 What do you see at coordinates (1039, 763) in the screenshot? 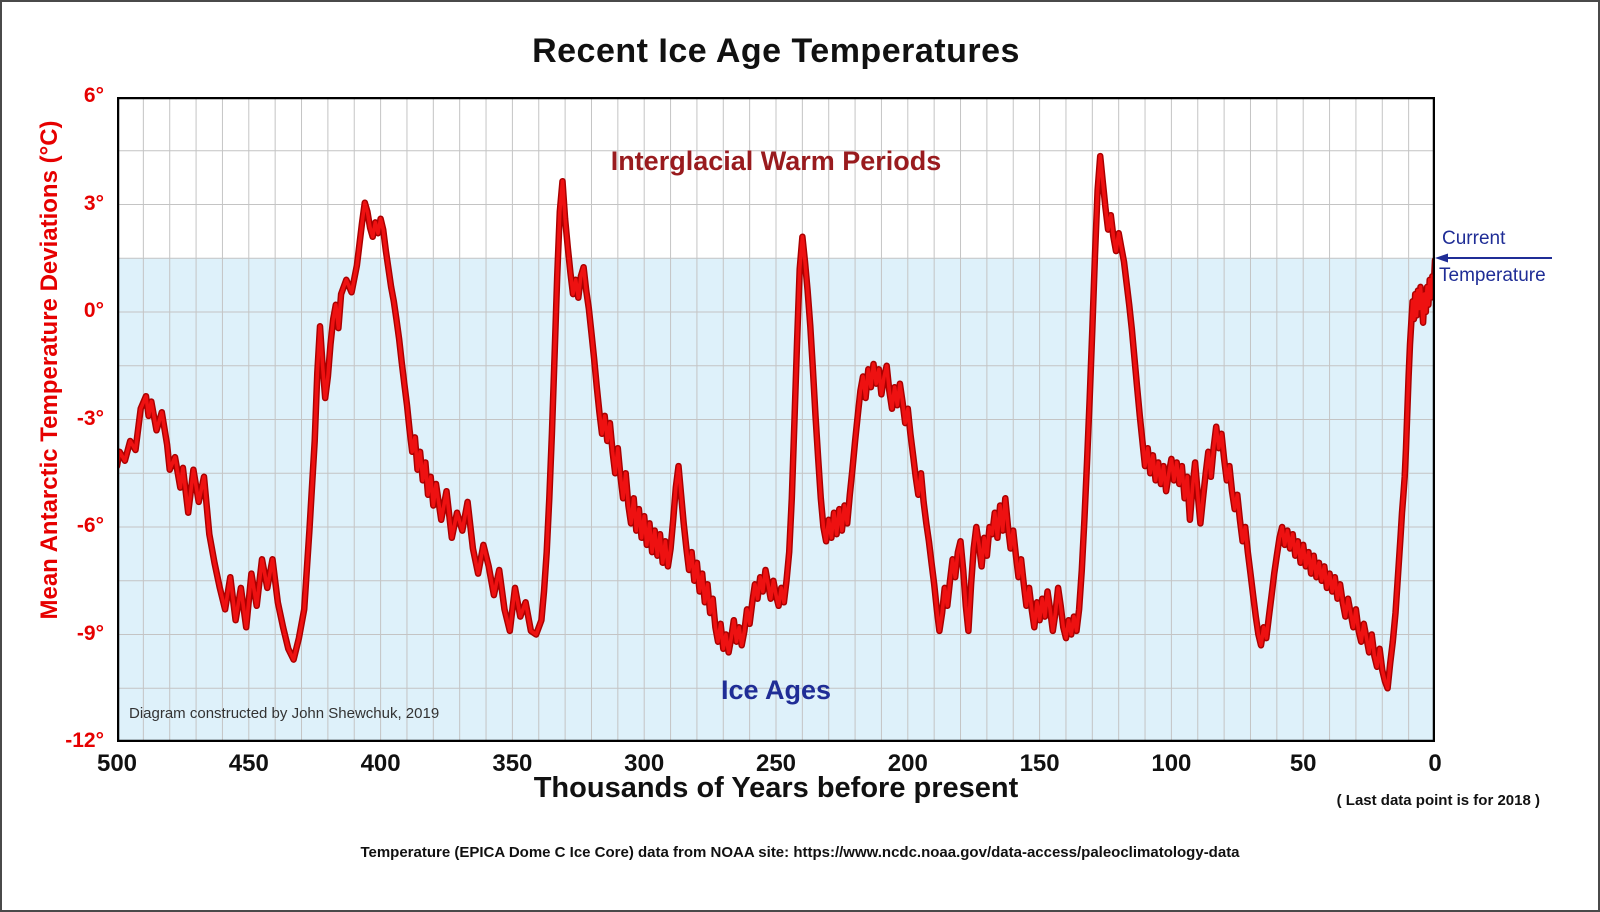
I see `x-tick-label: 150` at bounding box center [1039, 763].